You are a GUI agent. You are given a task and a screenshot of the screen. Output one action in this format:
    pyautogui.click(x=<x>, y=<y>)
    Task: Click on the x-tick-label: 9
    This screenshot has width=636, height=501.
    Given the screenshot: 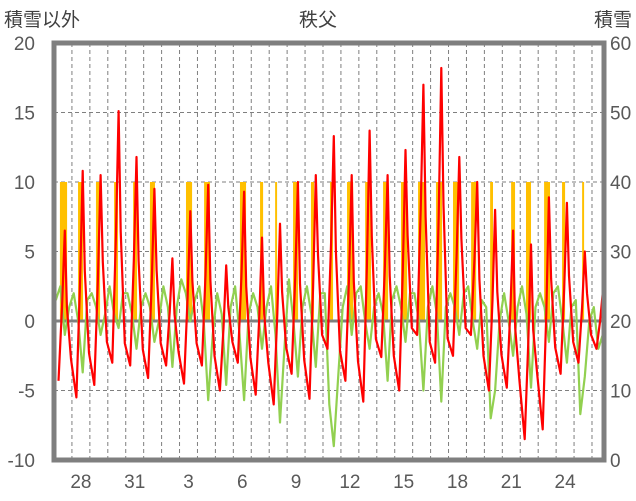 What is the action you would take?
    pyautogui.click(x=296, y=482)
    